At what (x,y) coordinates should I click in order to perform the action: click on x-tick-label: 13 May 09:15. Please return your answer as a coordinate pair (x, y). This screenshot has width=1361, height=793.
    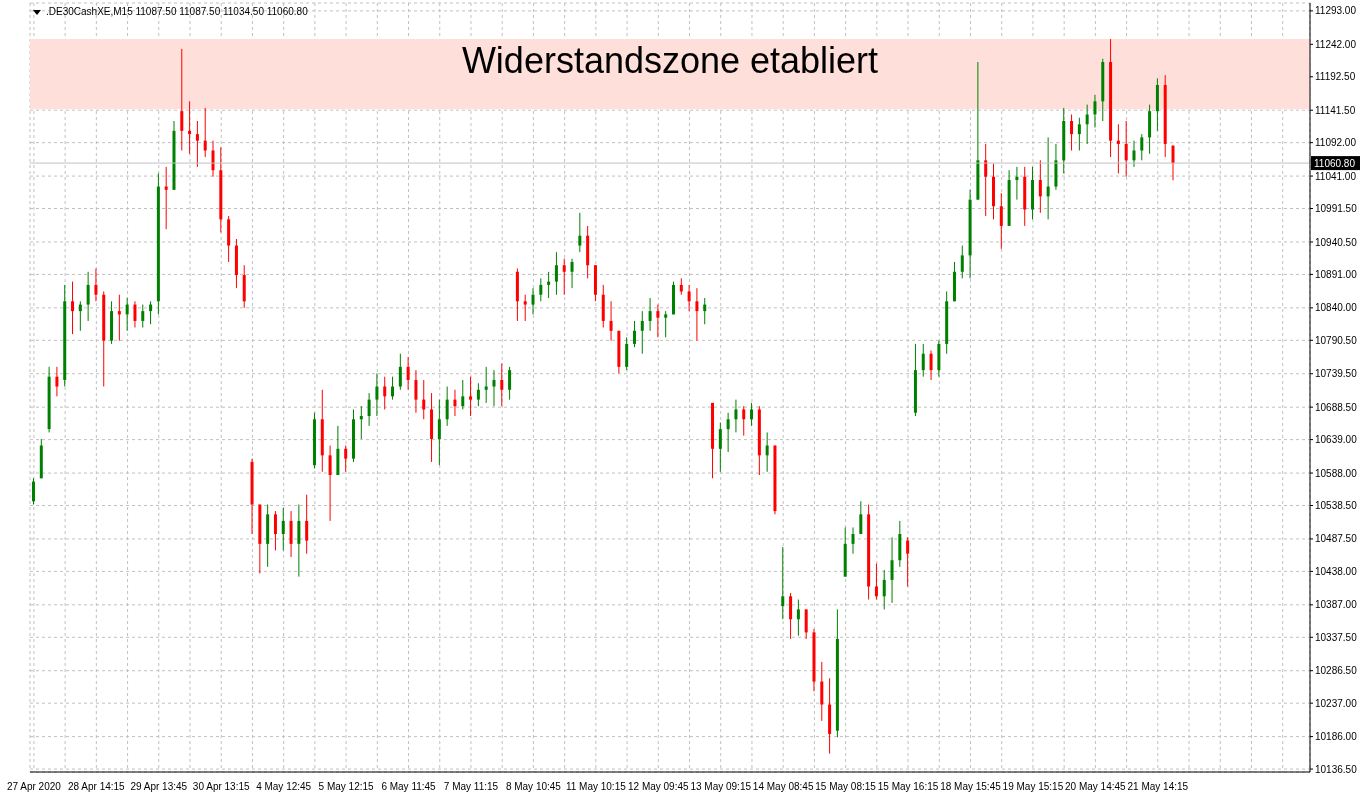
    Looking at the image, I should click on (721, 787).